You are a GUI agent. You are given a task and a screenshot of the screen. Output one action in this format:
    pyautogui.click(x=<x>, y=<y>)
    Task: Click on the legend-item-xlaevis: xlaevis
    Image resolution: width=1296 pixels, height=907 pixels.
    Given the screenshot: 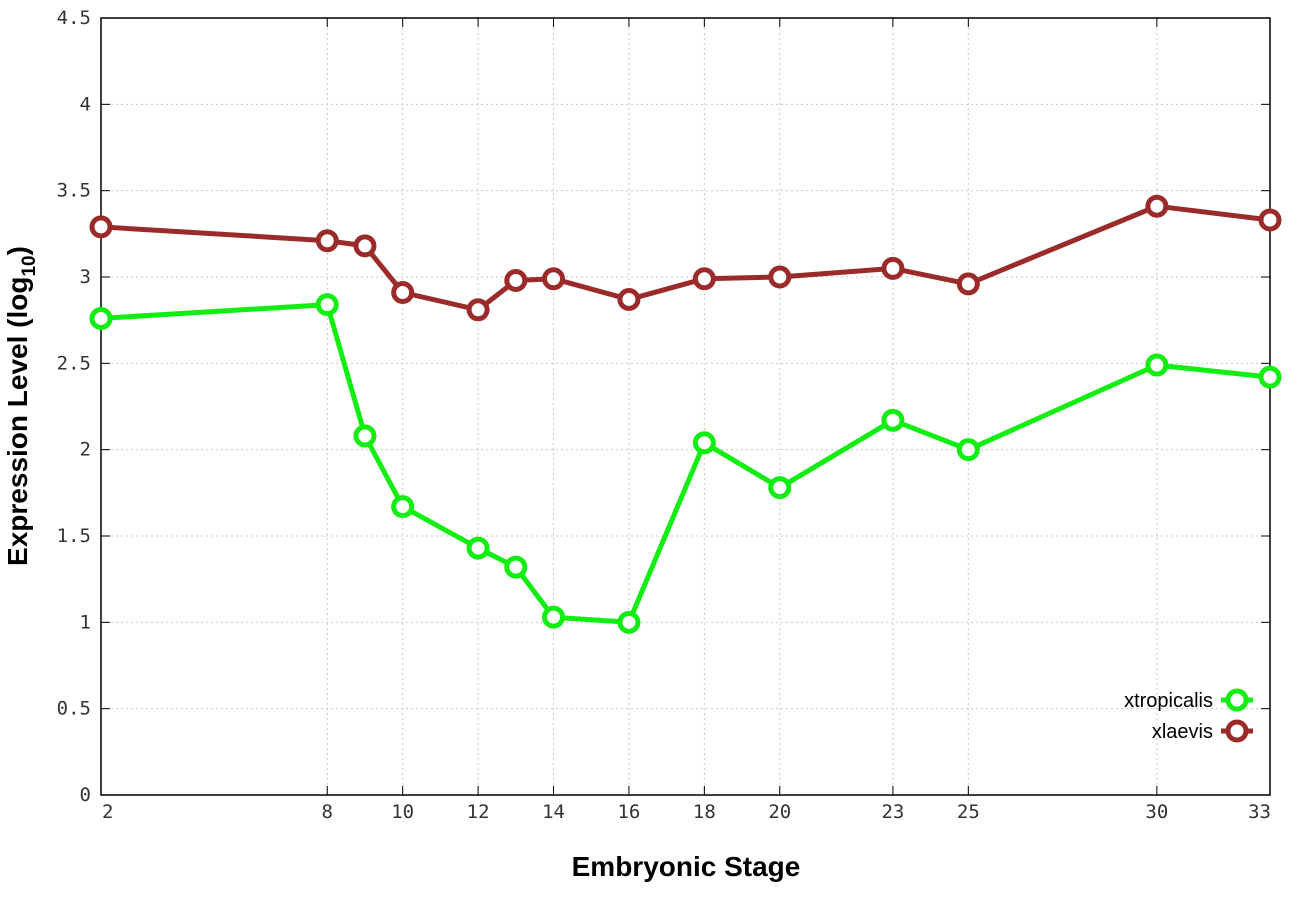 What is the action you would take?
    pyautogui.click(x=1202, y=731)
    